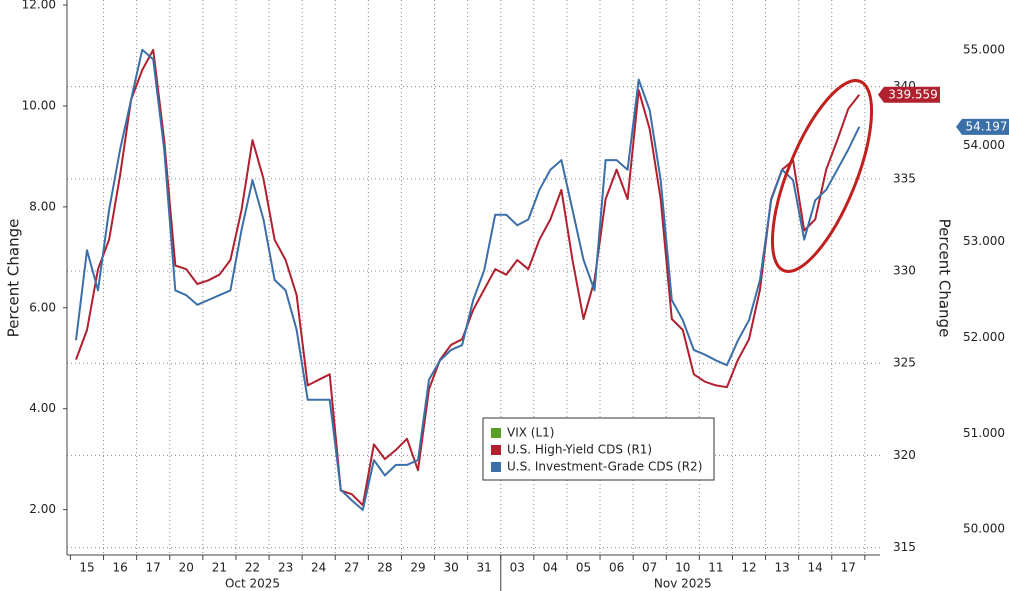 The width and height of the screenshot is (1009, 591). What do you see at coordinates (904, 178) in the screenshot?
I see `y2-tick-label: 335` at bounding box center [904, 178].